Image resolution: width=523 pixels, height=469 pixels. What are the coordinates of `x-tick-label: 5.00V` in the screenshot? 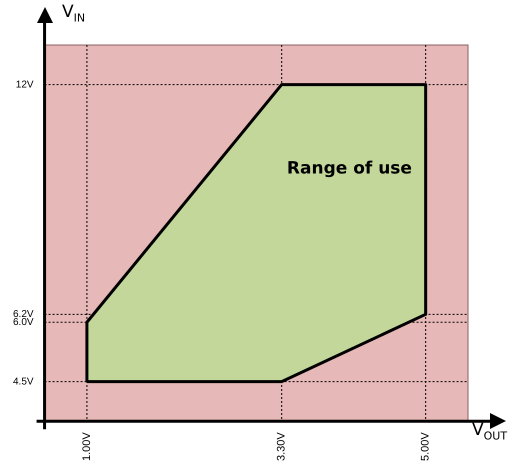 It's located at (426, 447).